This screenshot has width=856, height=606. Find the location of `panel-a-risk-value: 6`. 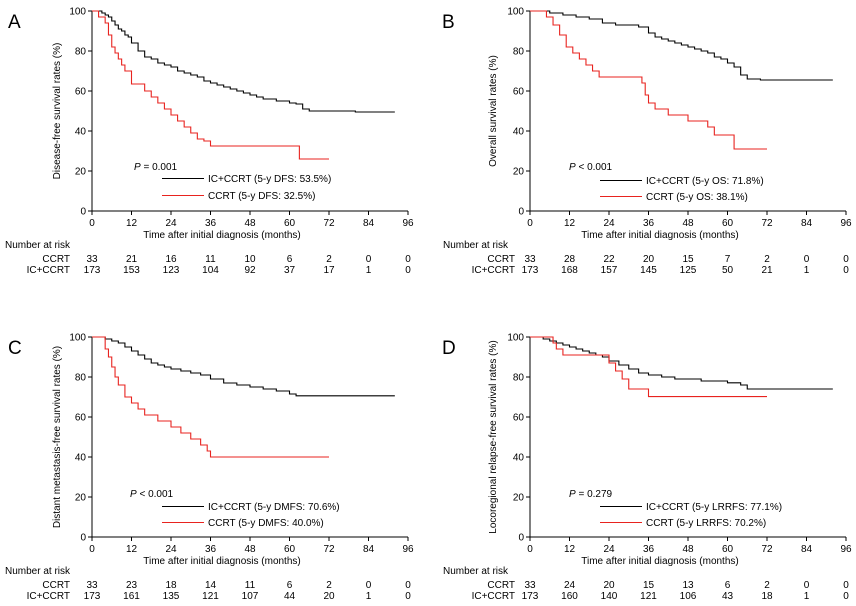

panel-a-risk-value: 6 is located at coordinates (290, 259).